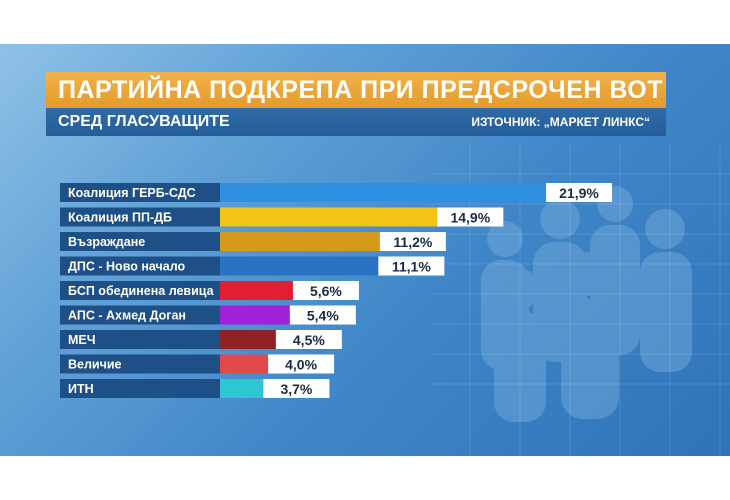 The image size is (730, 500). I want to click on category-label: БСП обединена левица, so click(141, 291).